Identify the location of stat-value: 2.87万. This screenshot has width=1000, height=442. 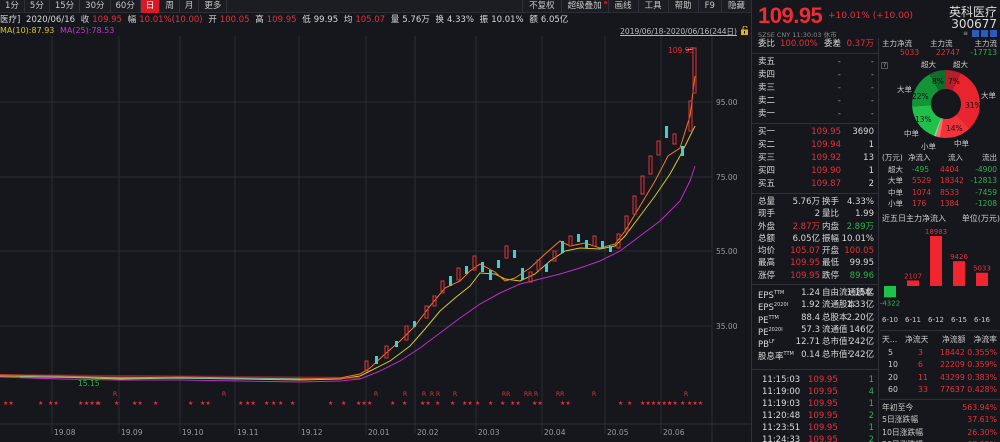
(806, 226).